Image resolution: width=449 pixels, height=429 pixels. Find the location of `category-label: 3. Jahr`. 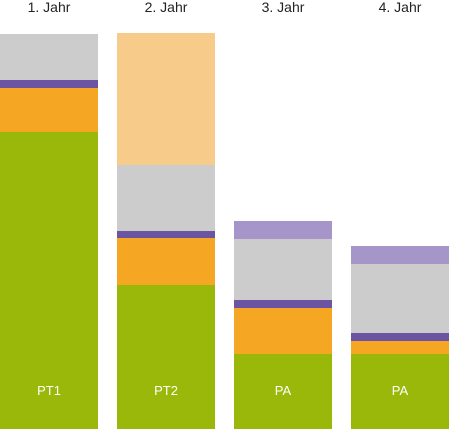

category-label: 3. Jahr is located at coordinates (283, 7).